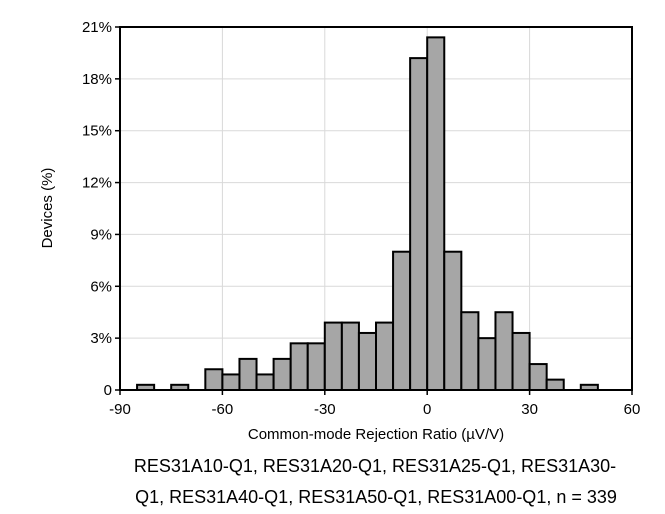 Image resolution: width=665 pixels, height=514 pixels. I want to click on y-tick-label-7: 21%, so click(97, 27).